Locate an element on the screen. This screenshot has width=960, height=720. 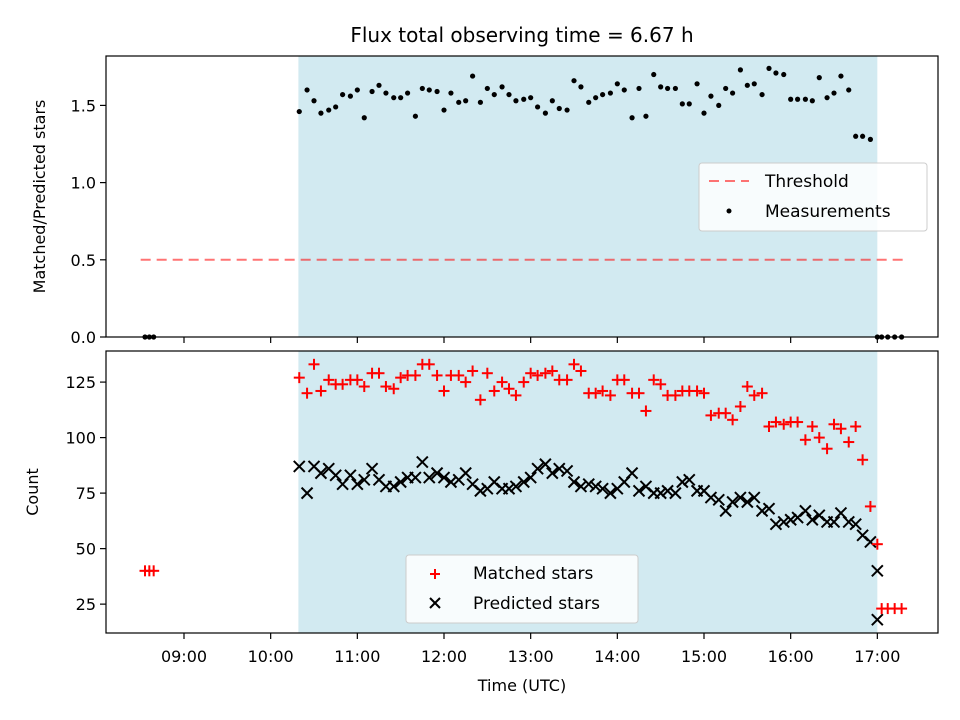
chart-title: Flux total observing time = 6.67 h is located at coordinates (521, 35).